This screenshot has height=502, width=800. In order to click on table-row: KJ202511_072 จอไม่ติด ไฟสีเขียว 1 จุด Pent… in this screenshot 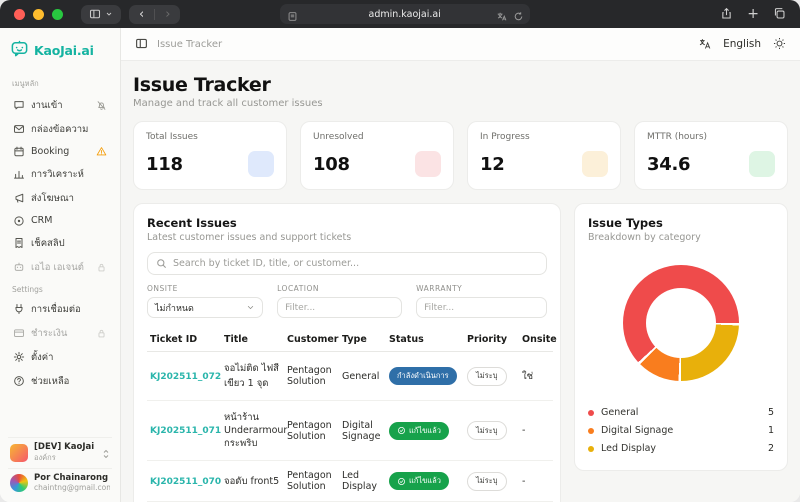, I will do `click(350, 376)`.